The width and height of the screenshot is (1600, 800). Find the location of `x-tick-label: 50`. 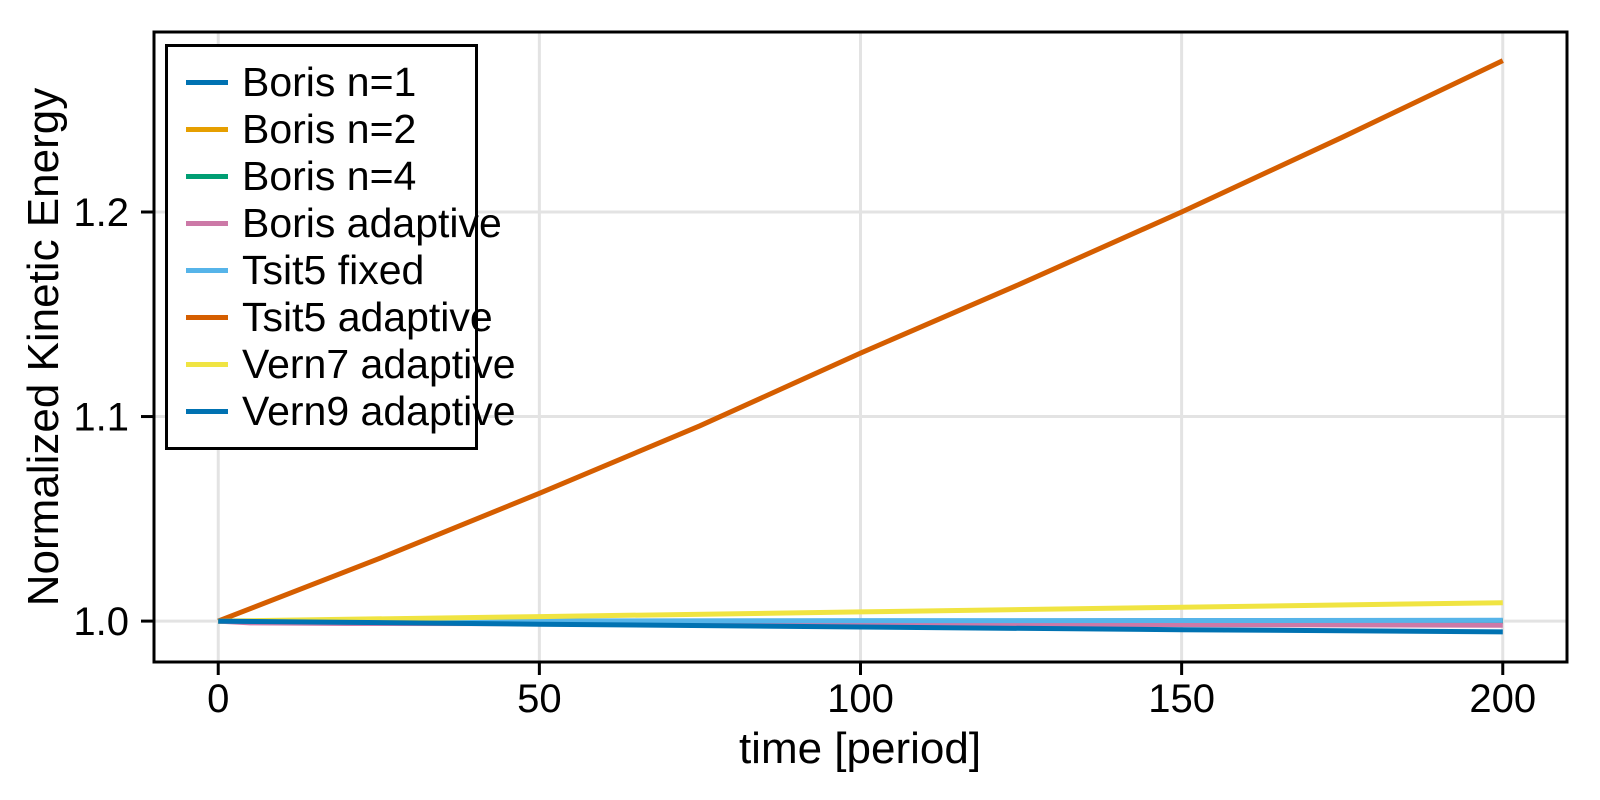

x-tick-label: 50 is located at coordinates (539, 699).